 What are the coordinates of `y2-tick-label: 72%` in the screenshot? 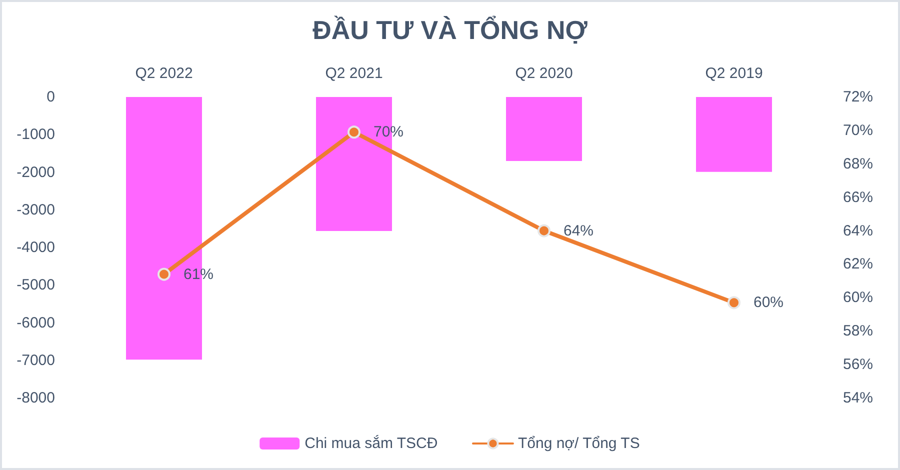 It's located at (858, 97).